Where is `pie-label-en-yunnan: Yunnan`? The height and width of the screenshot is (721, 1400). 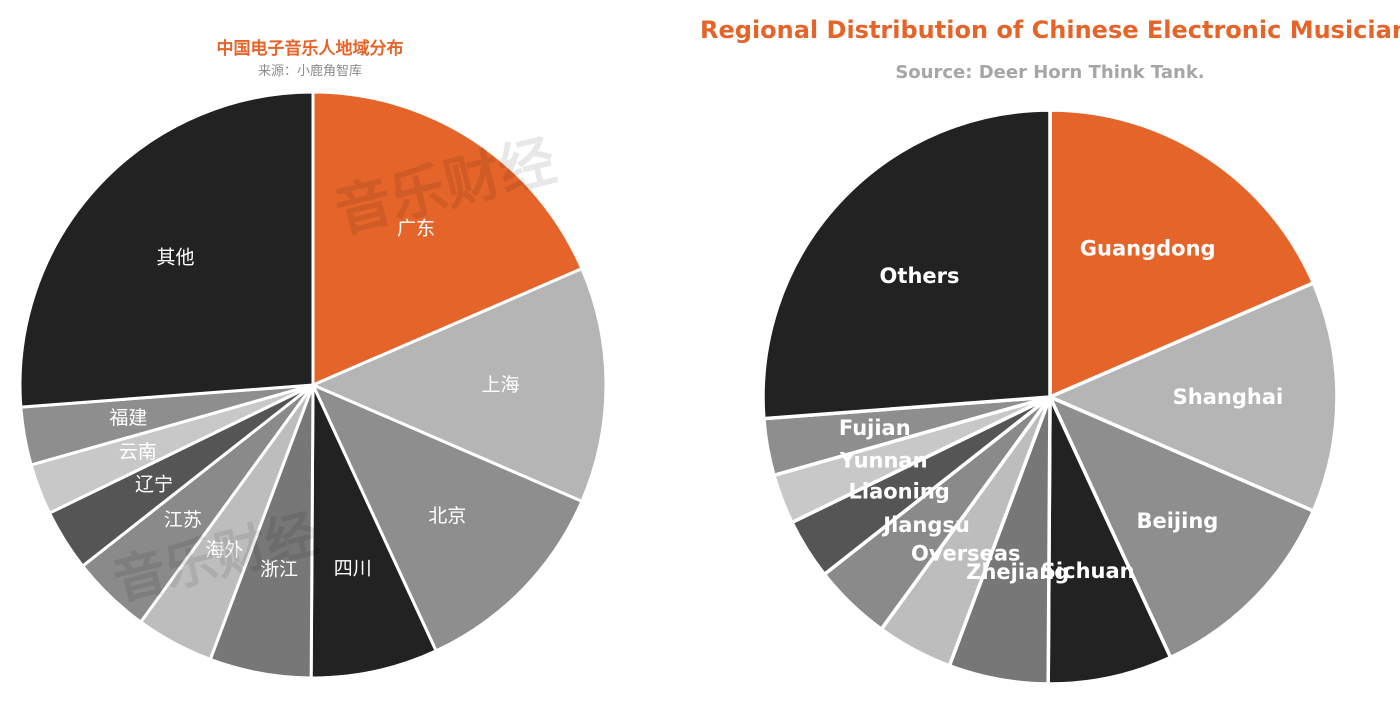 pie-label-en-yunnan: Yunnan is located at coordinates (883, 460).